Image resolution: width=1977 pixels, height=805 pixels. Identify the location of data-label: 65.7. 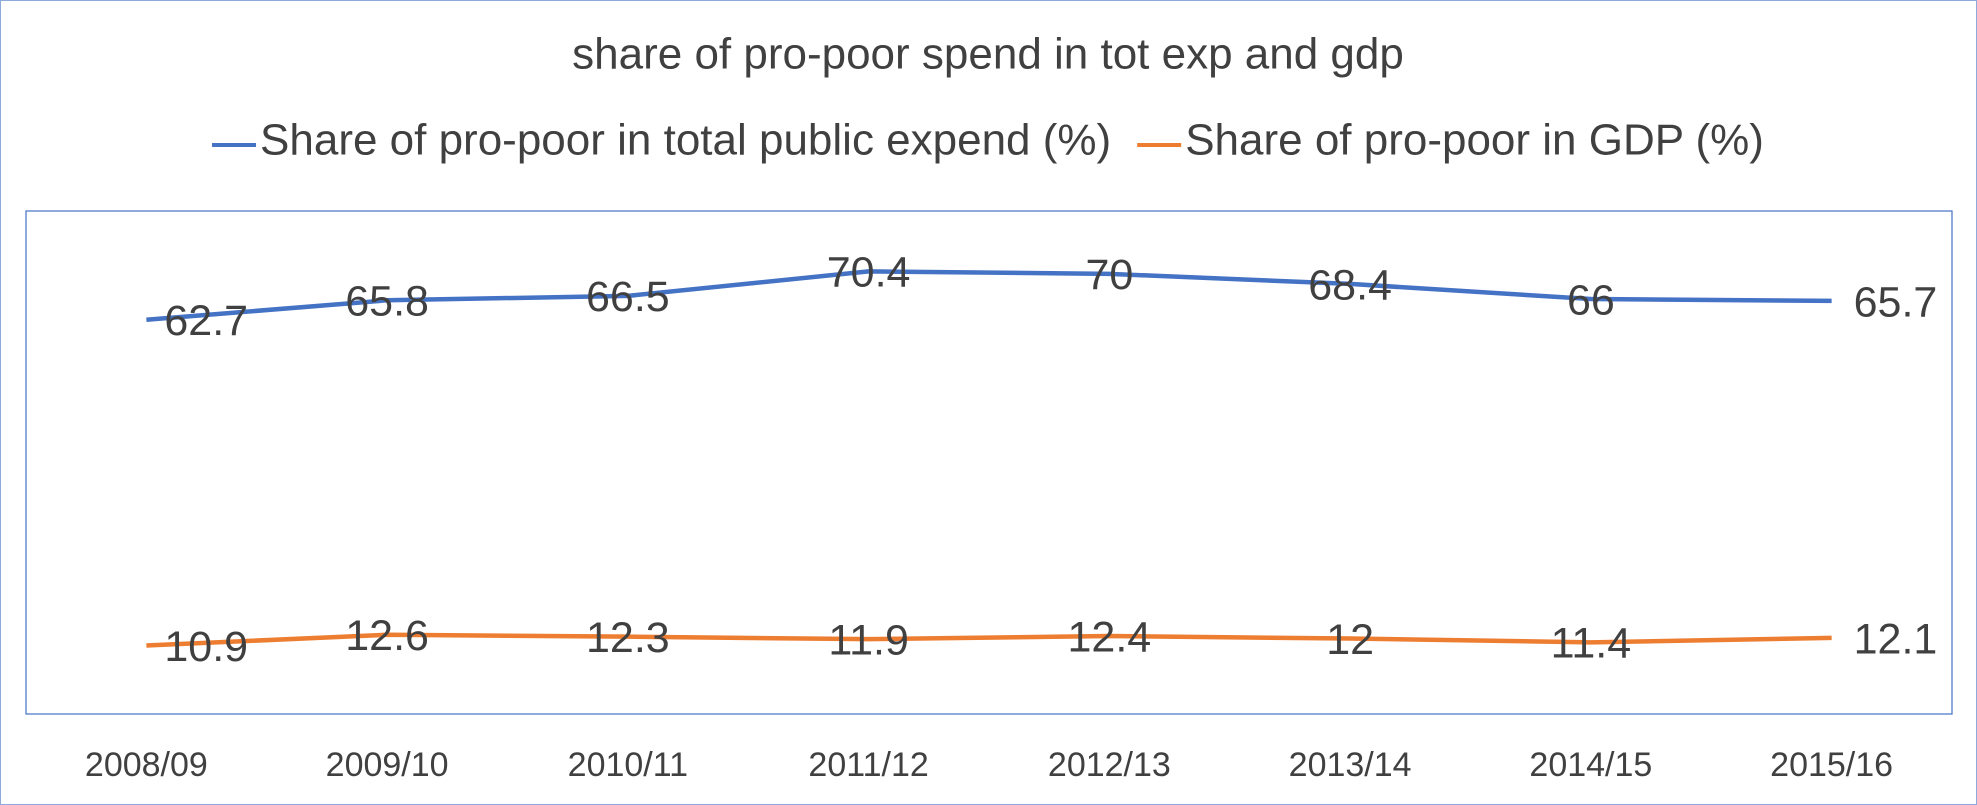
(1896, 302).